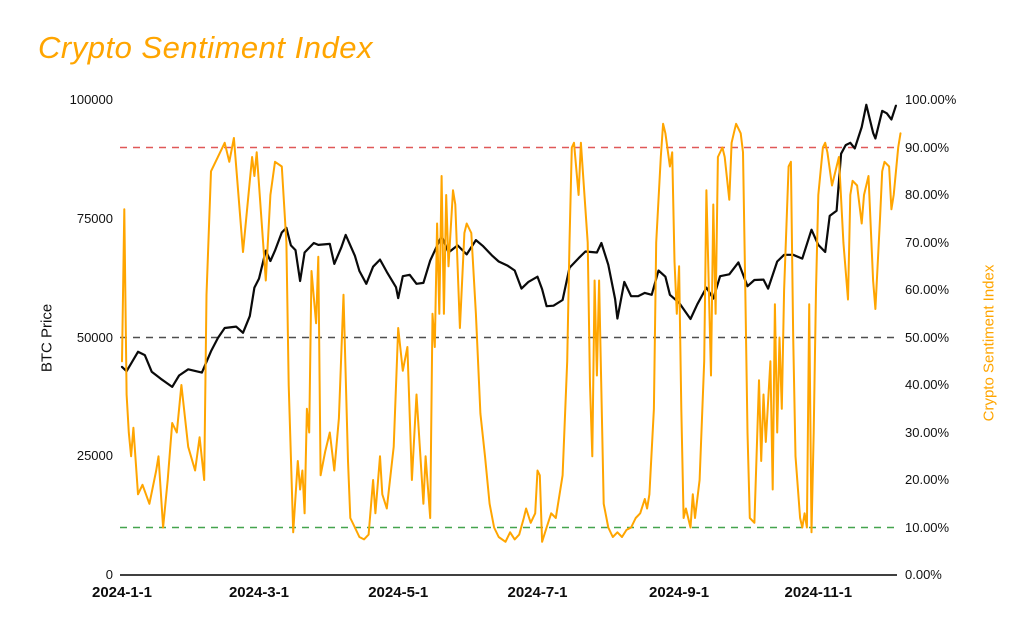 The height and width of the screenshot is (639, 1030). Describe the element at coordinates (931, 99) in the screenshot. I see `right-axis-tick: 100.00%` at that location.